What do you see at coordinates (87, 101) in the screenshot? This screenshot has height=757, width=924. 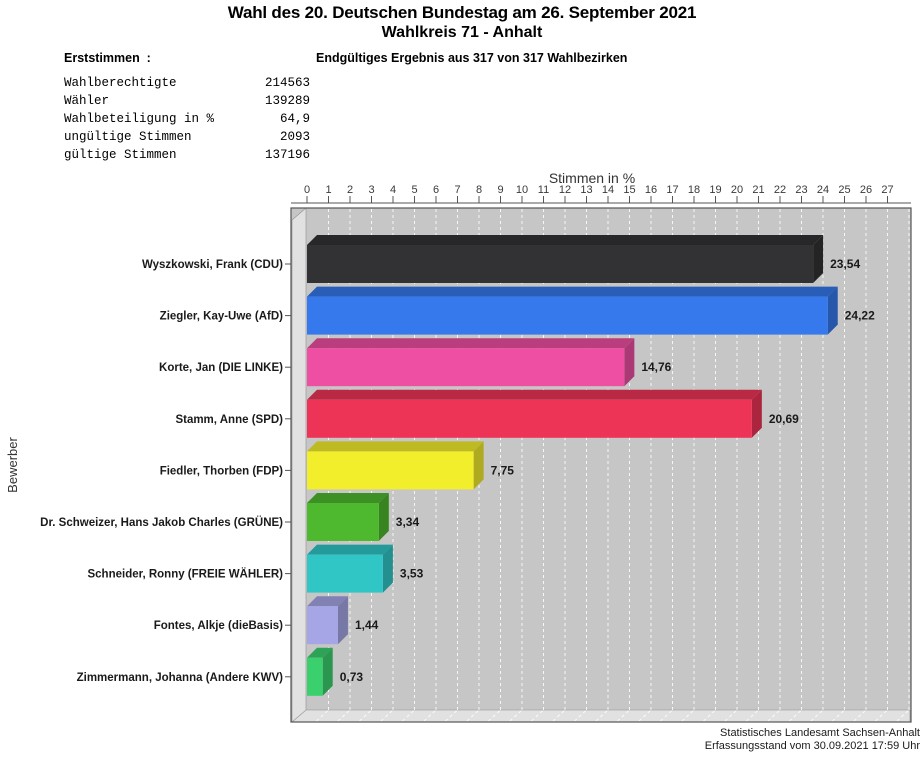 I see `stat-label: Wähler` at bounding box center [87, 101].